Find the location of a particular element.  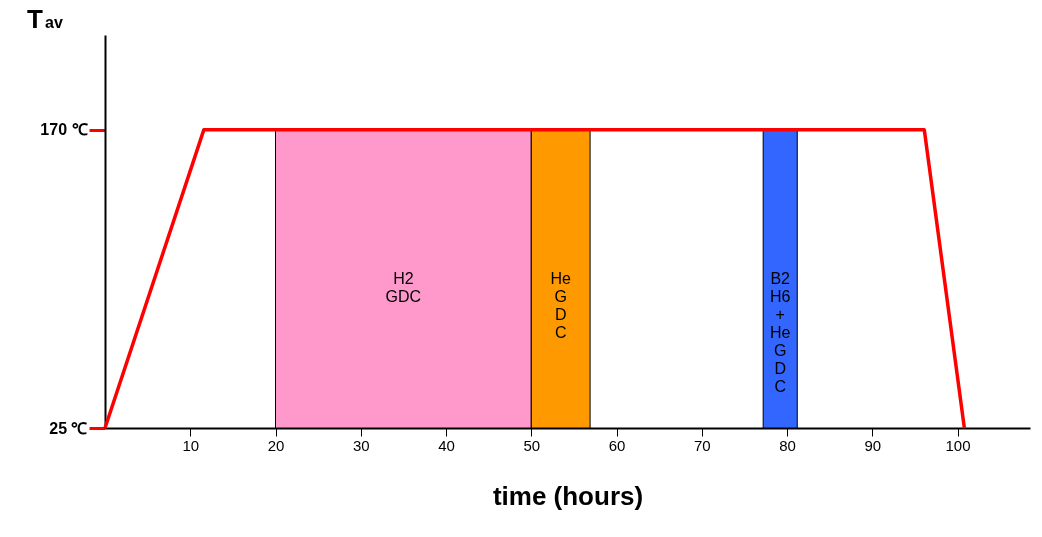

x-tick-label: 70 is located at coordinates (702, 445).